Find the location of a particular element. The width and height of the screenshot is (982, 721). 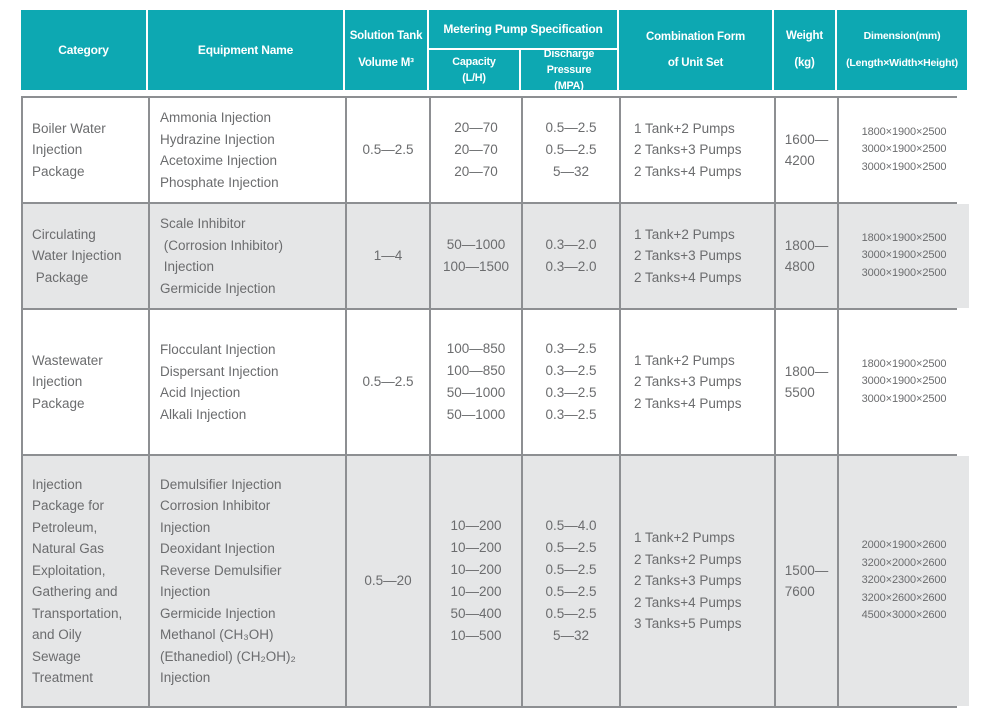

header-combination-form: Combination Form of Unit Set is located at coordinates (695, 50).